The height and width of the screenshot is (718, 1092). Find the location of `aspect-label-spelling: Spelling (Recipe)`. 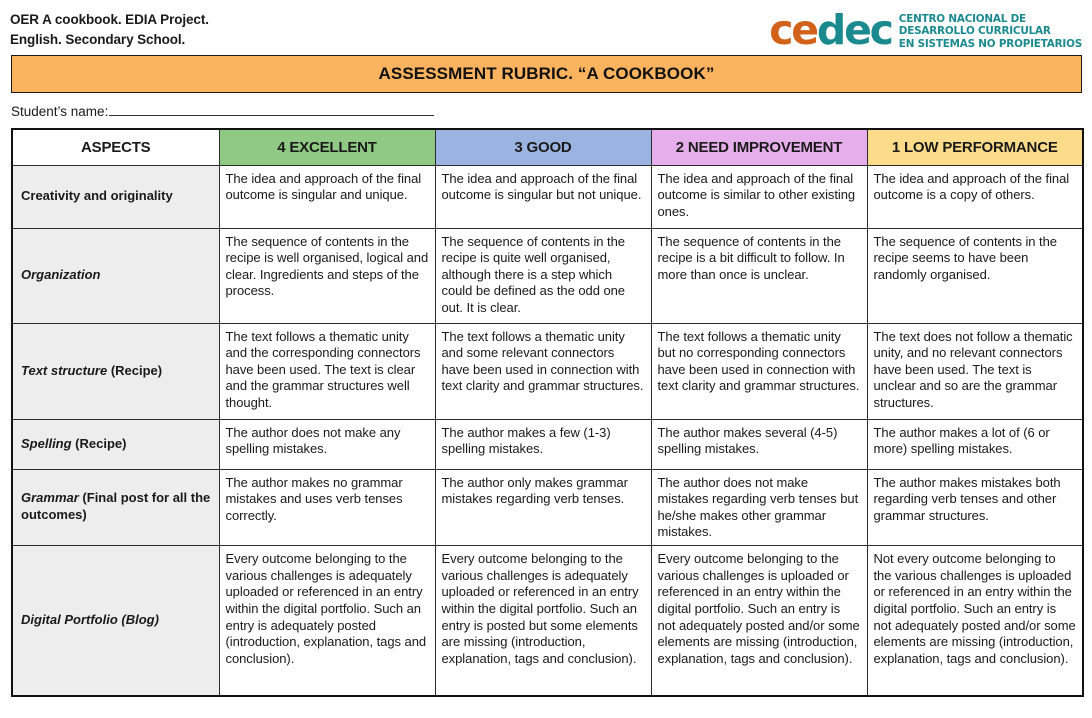

aspect-label-spelling: Spelling (Recipe) is located at coordinates (115, 444).